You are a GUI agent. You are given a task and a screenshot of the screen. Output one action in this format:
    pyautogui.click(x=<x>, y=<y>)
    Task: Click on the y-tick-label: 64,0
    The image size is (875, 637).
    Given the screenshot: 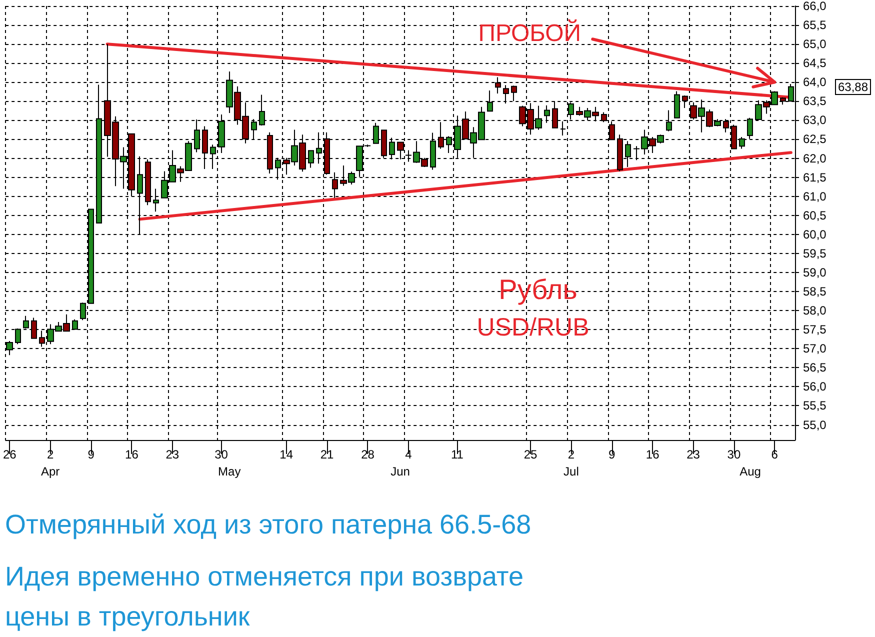 What is the action you would take?
    pyautogui.click(x=815, y=82)
    